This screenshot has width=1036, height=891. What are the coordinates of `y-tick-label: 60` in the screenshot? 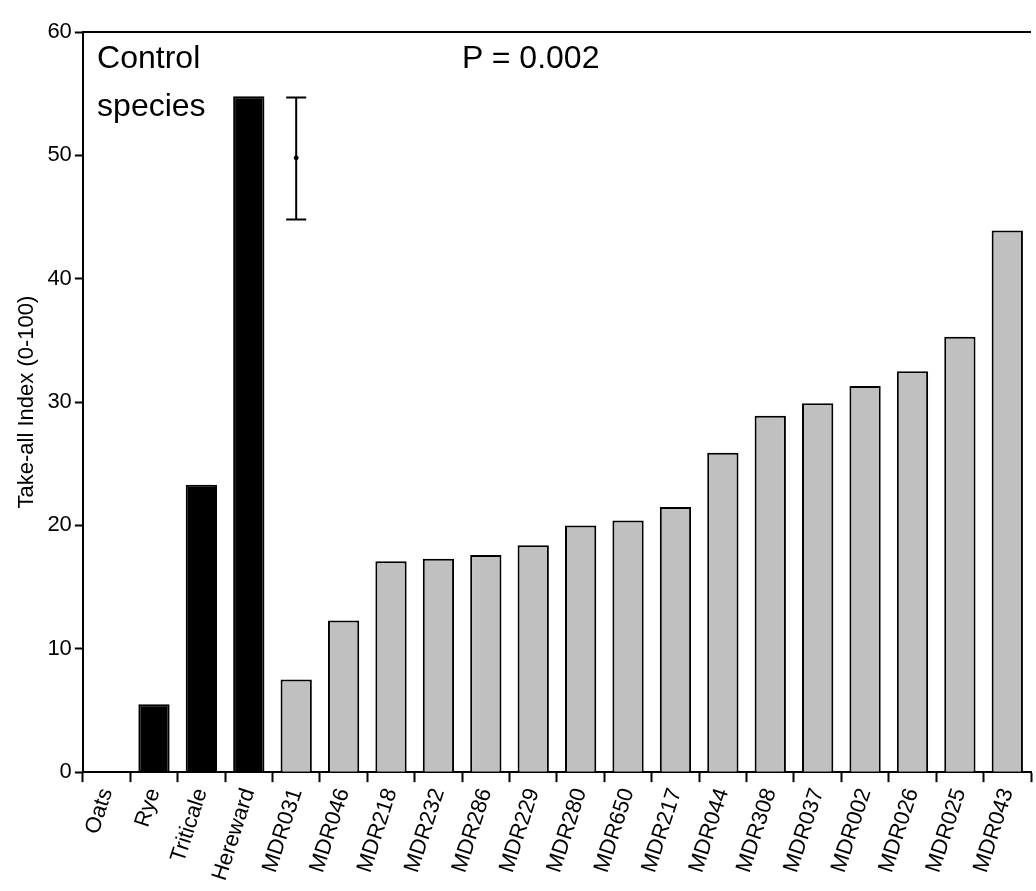 It's located at (59, 31).